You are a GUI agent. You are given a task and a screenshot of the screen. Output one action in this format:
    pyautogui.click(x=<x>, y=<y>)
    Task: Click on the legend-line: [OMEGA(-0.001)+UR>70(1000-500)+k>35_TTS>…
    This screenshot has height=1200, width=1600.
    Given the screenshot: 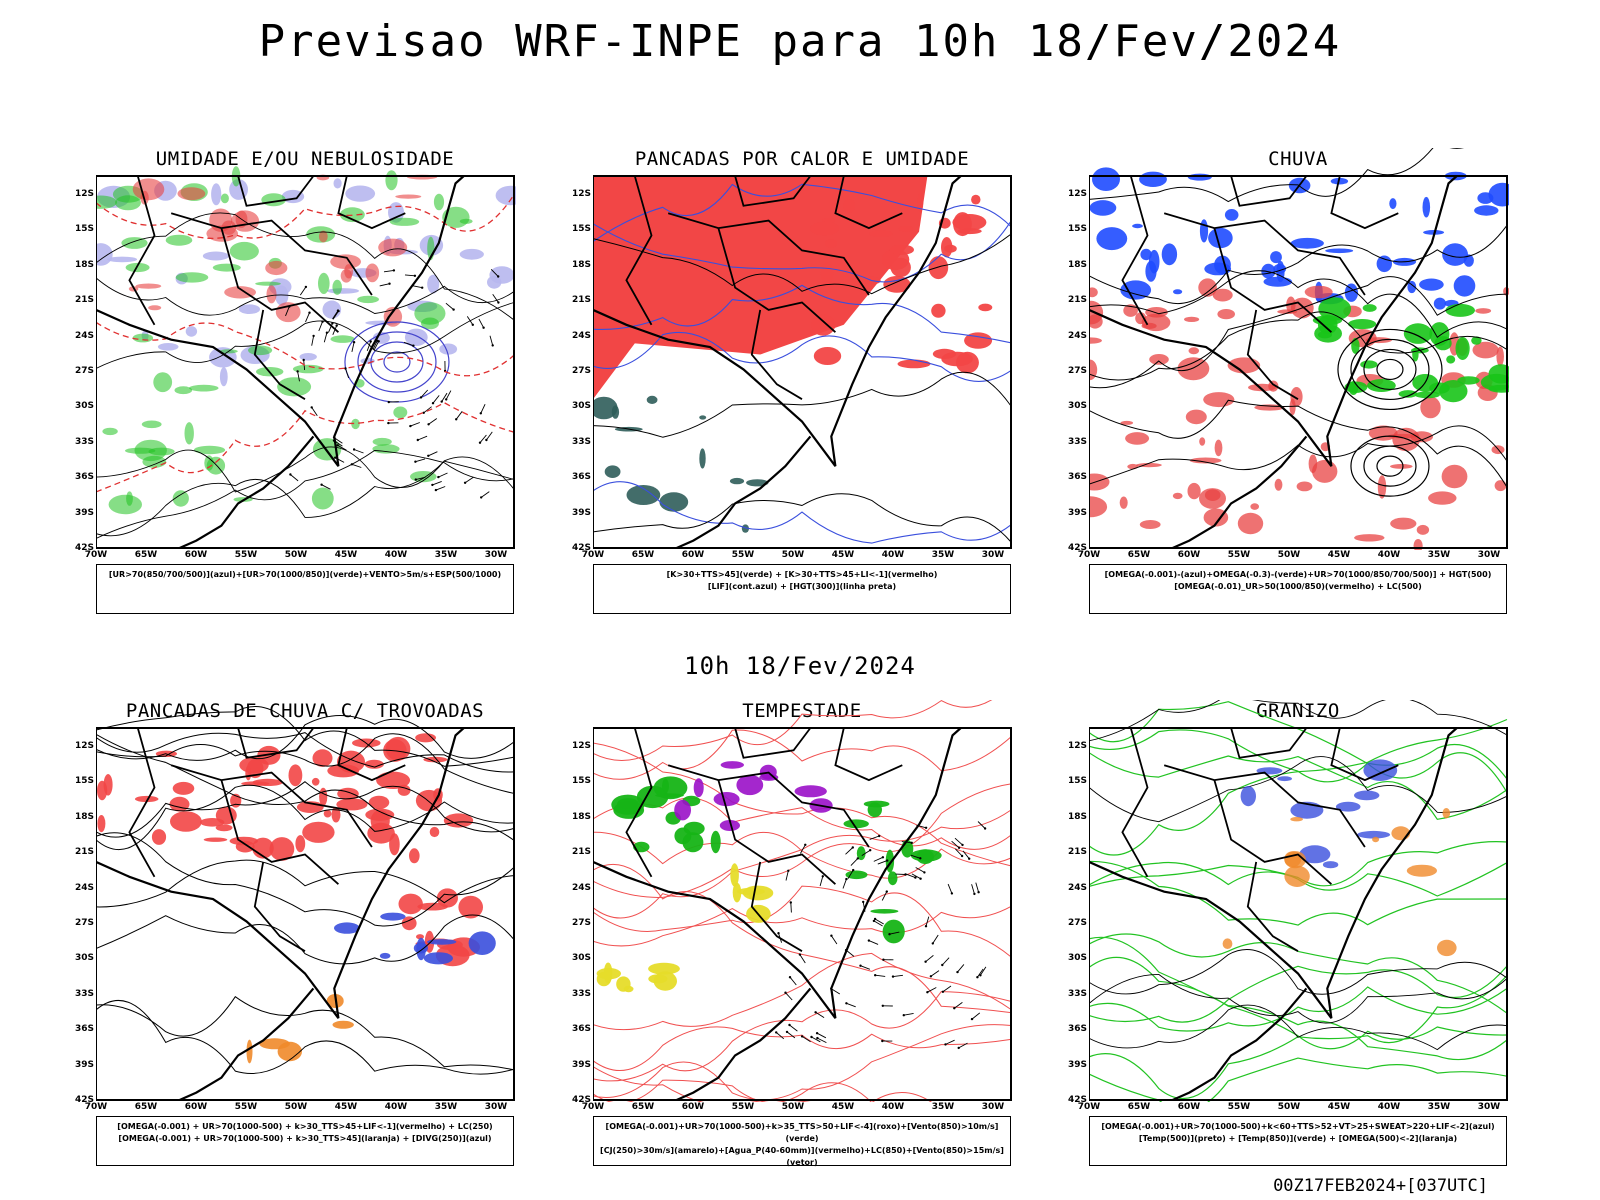 What is the action you would take?
    pyautogui.click(x=802, y=1132)
    